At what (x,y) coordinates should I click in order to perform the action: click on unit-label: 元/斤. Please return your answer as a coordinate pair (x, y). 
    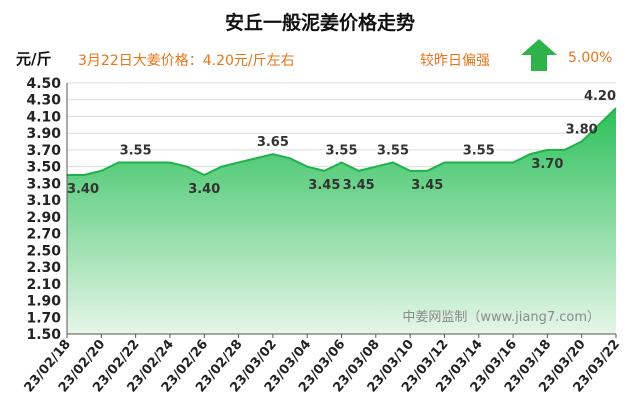
    Looking at the image, I should click on (34, 59).